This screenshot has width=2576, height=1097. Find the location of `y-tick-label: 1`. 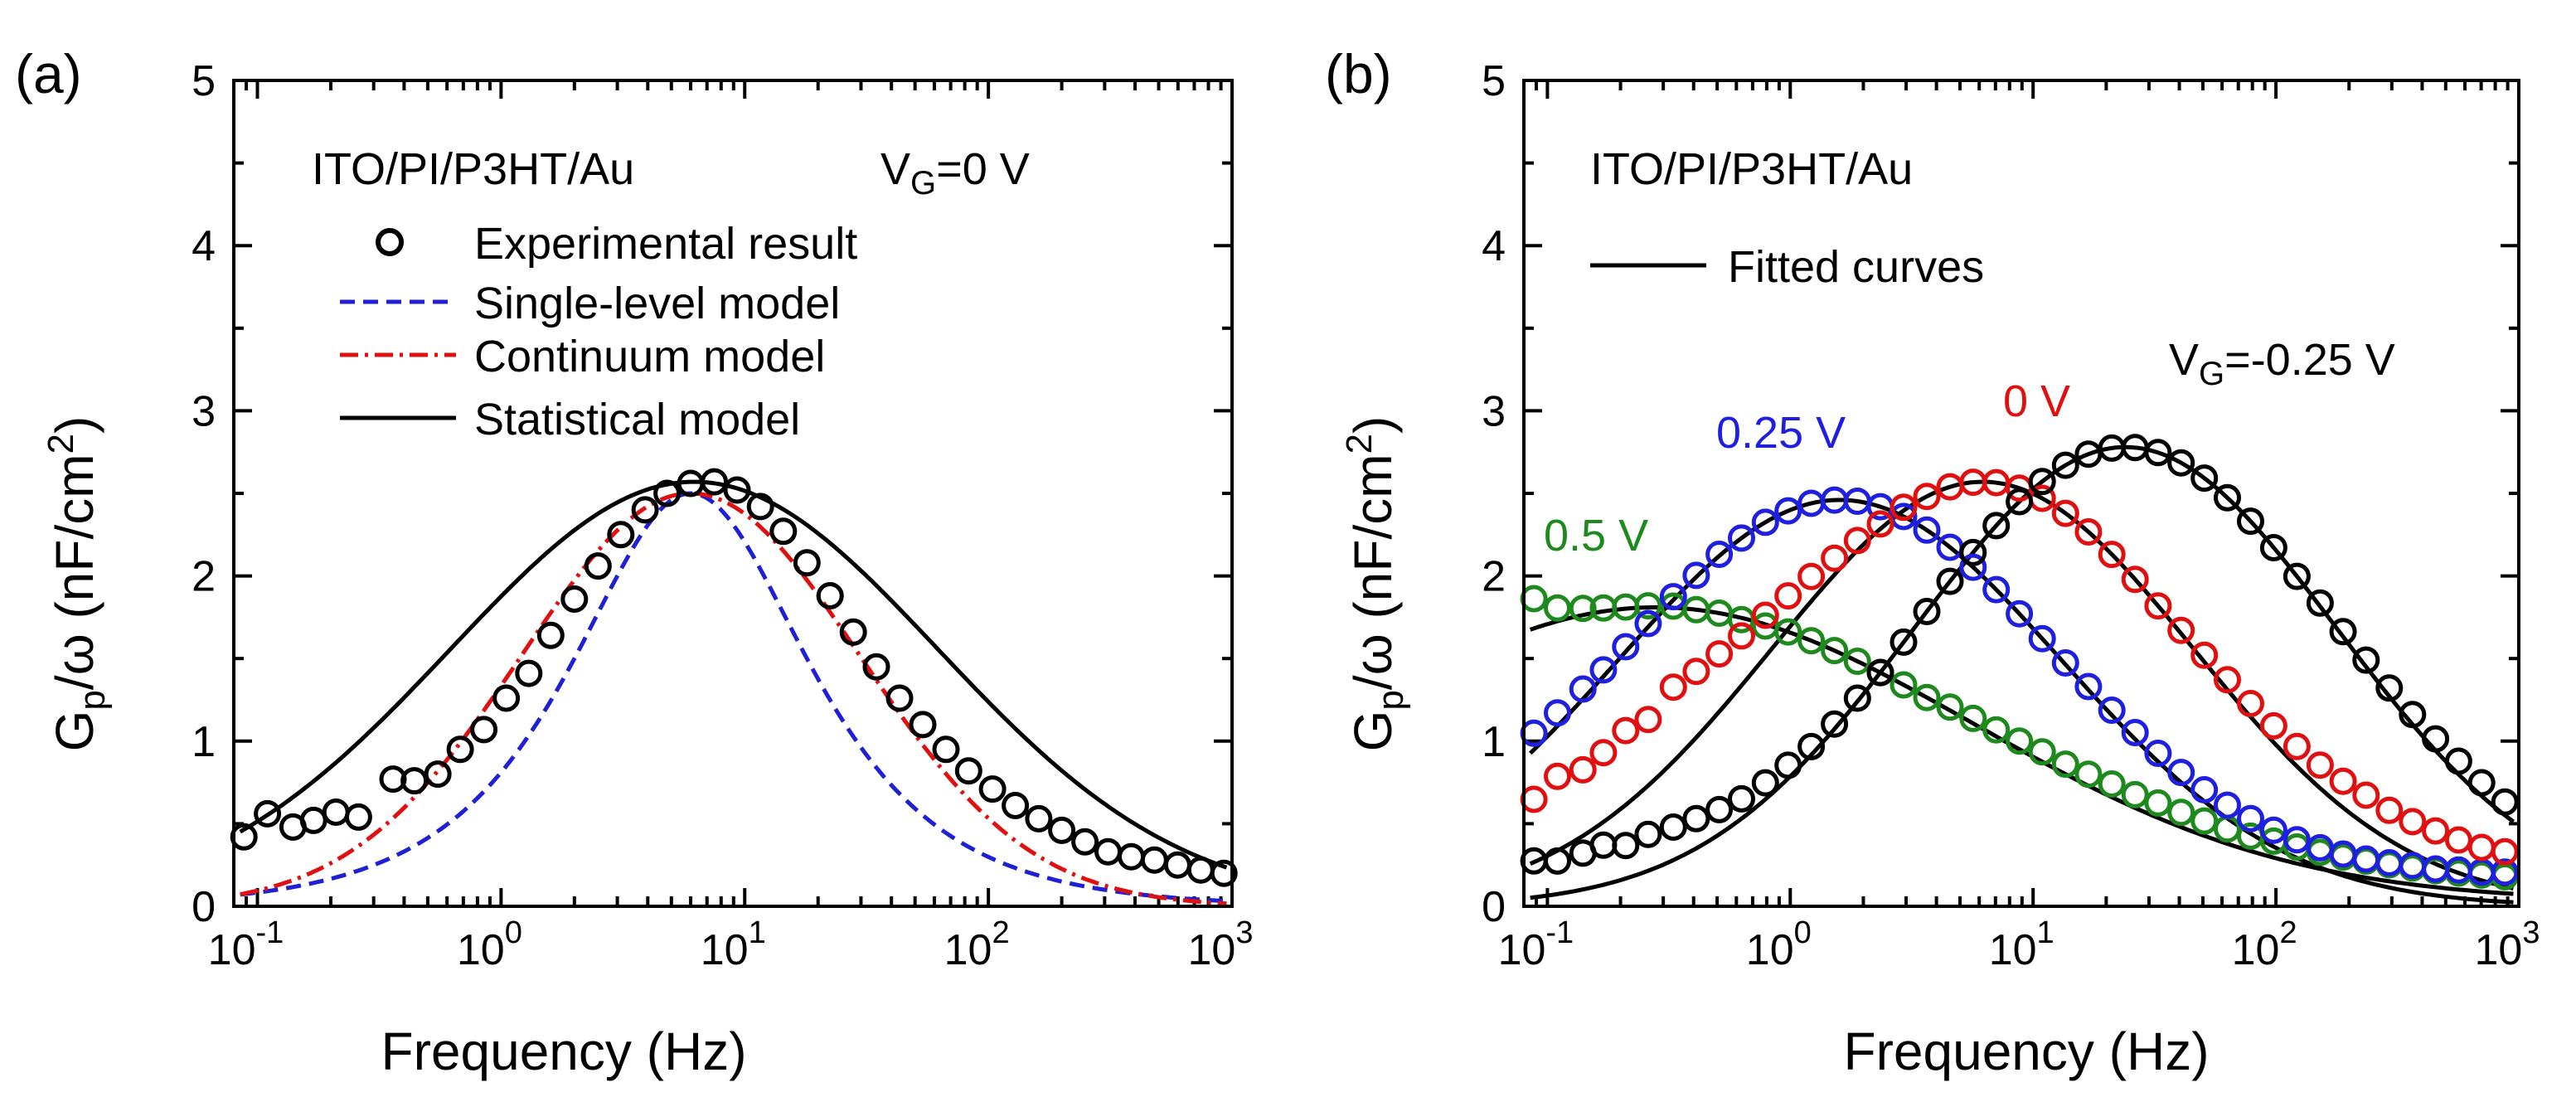

y-tick-label: 1 is located at coordinates (204, 742).